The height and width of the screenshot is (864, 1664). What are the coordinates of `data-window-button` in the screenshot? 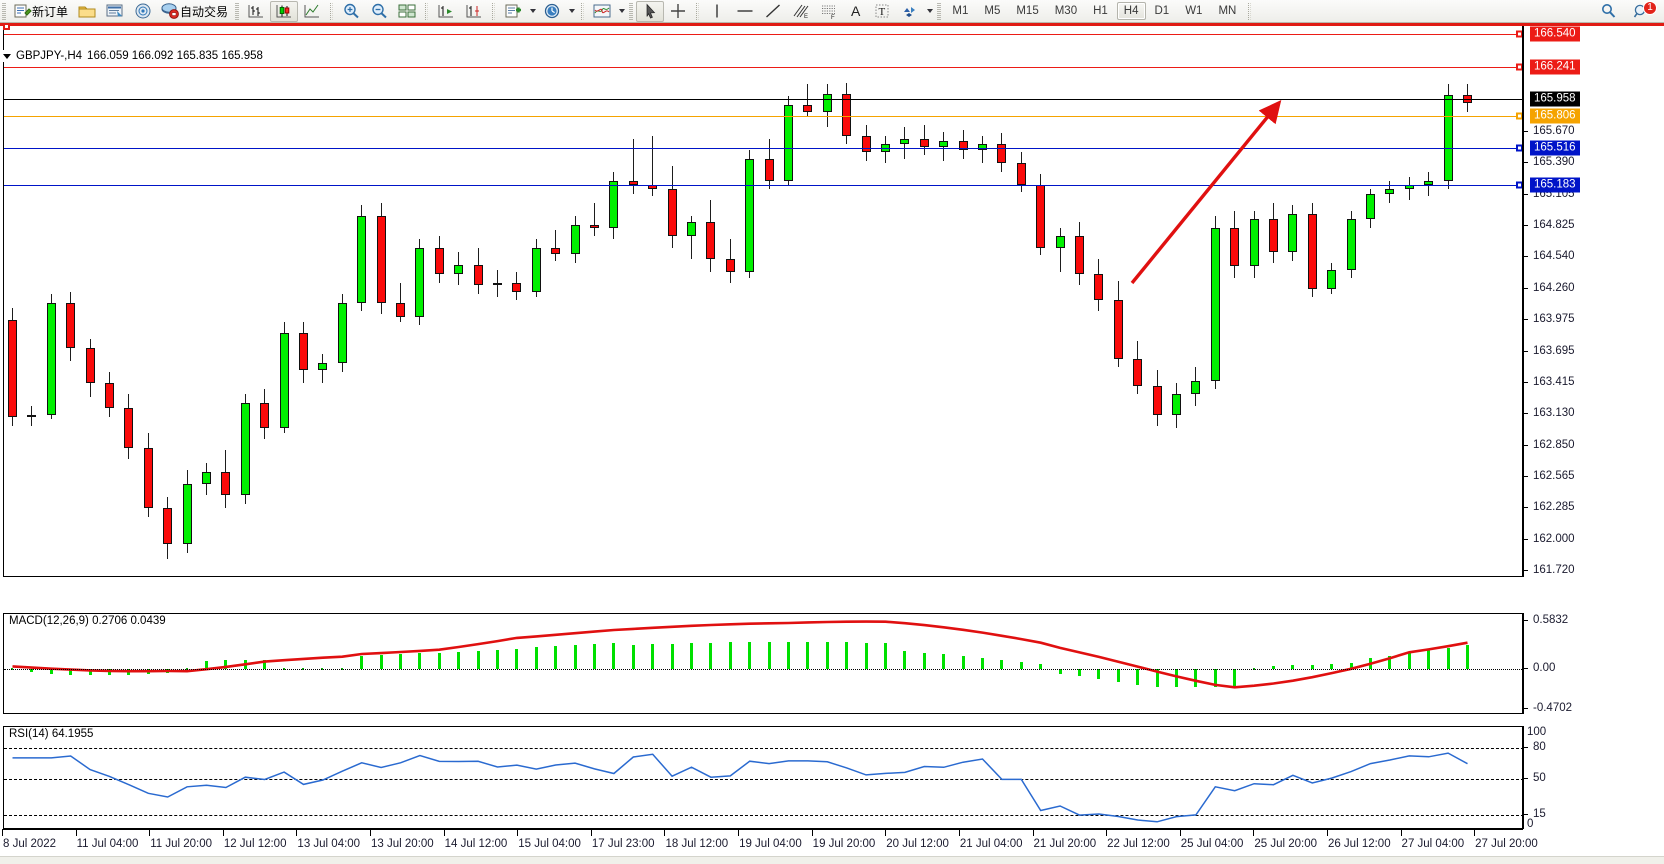 It's located at (87, 11).